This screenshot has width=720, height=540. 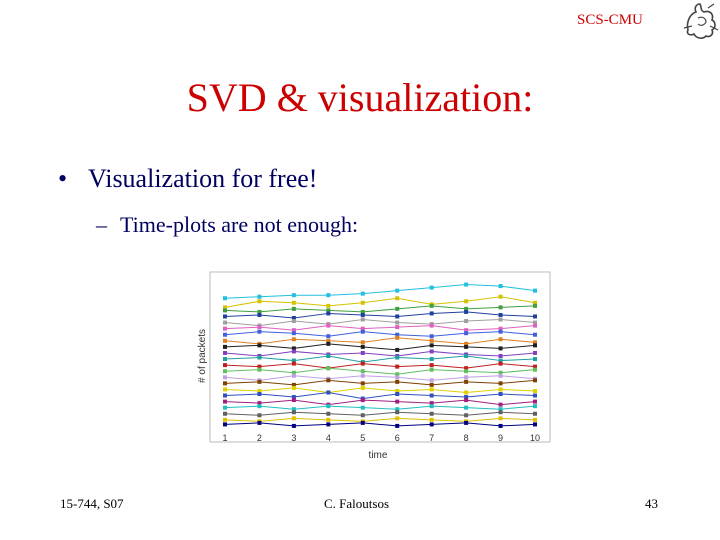 I want to click on x-tick-label: 10, so click(x=535, y=438).